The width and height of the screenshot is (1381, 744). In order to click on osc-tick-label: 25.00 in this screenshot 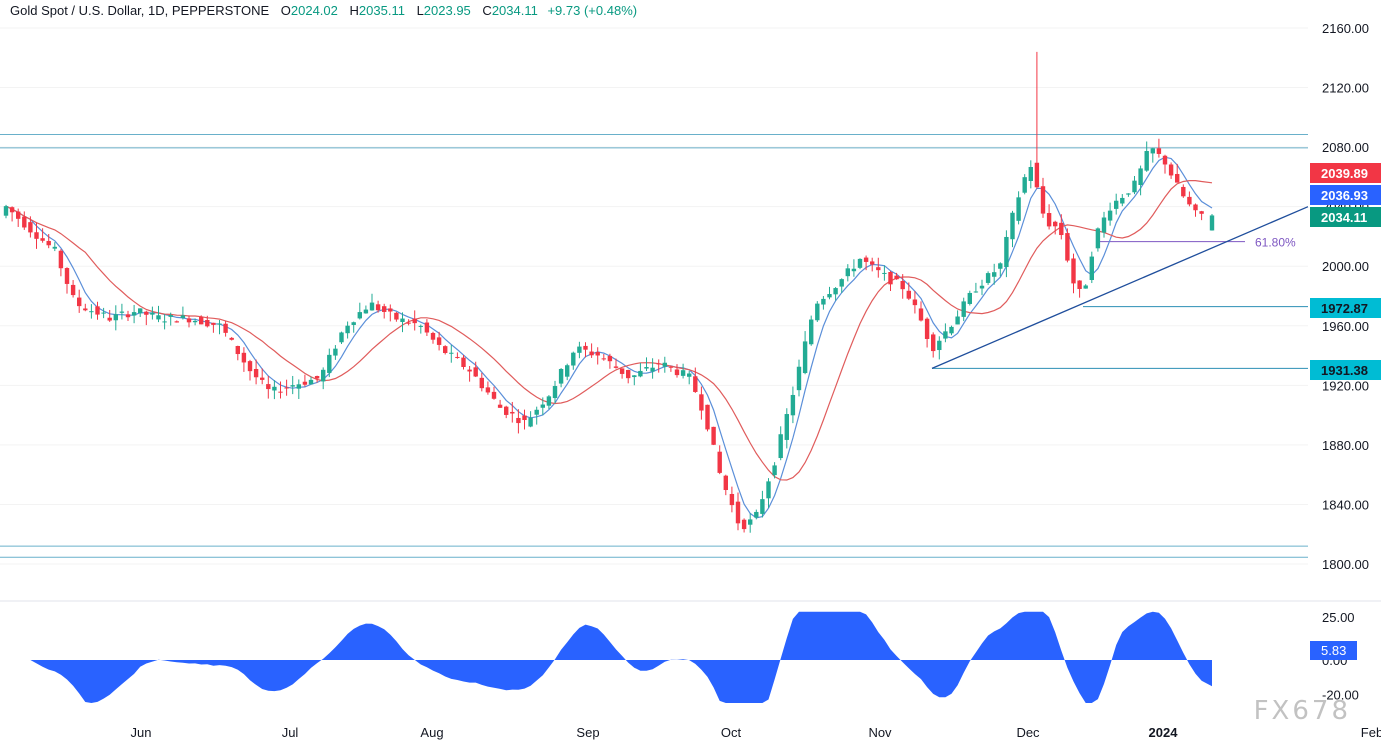, I will do `click(1338, 617)`.